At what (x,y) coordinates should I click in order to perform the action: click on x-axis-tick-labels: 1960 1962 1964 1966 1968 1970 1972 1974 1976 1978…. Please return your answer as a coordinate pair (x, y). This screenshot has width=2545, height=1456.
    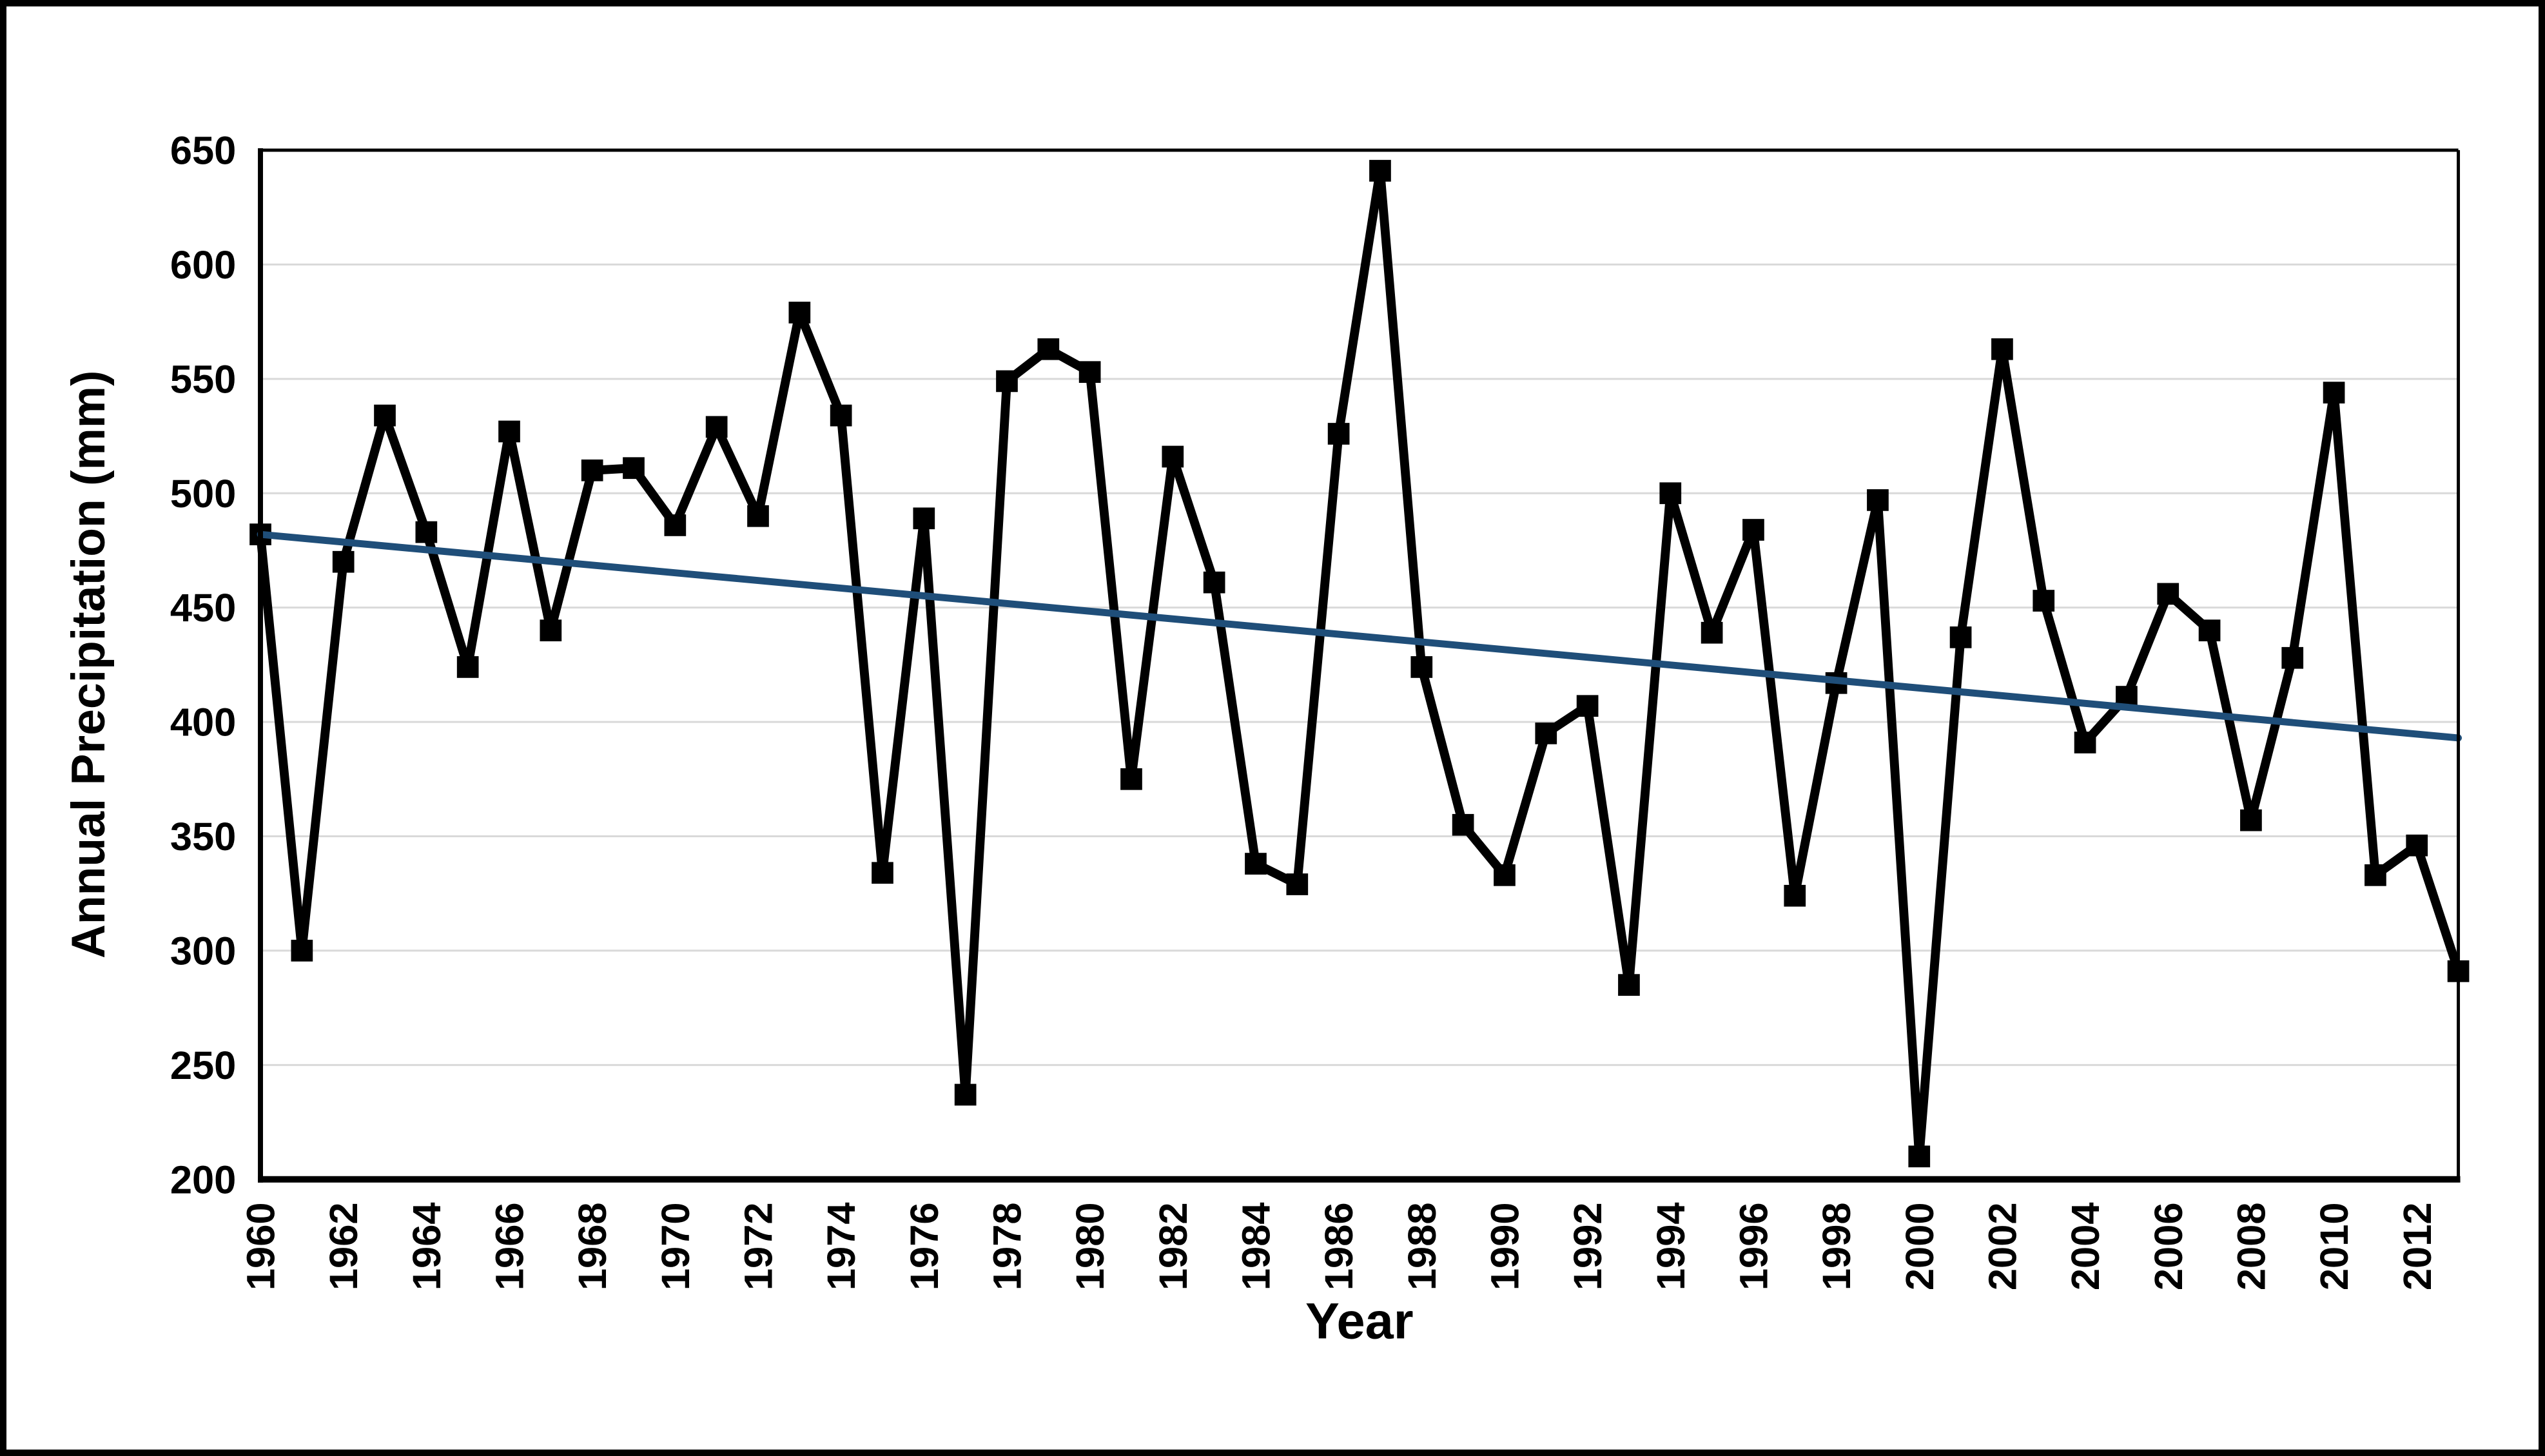
    Looking at the image, I should click on (1339, 1246).